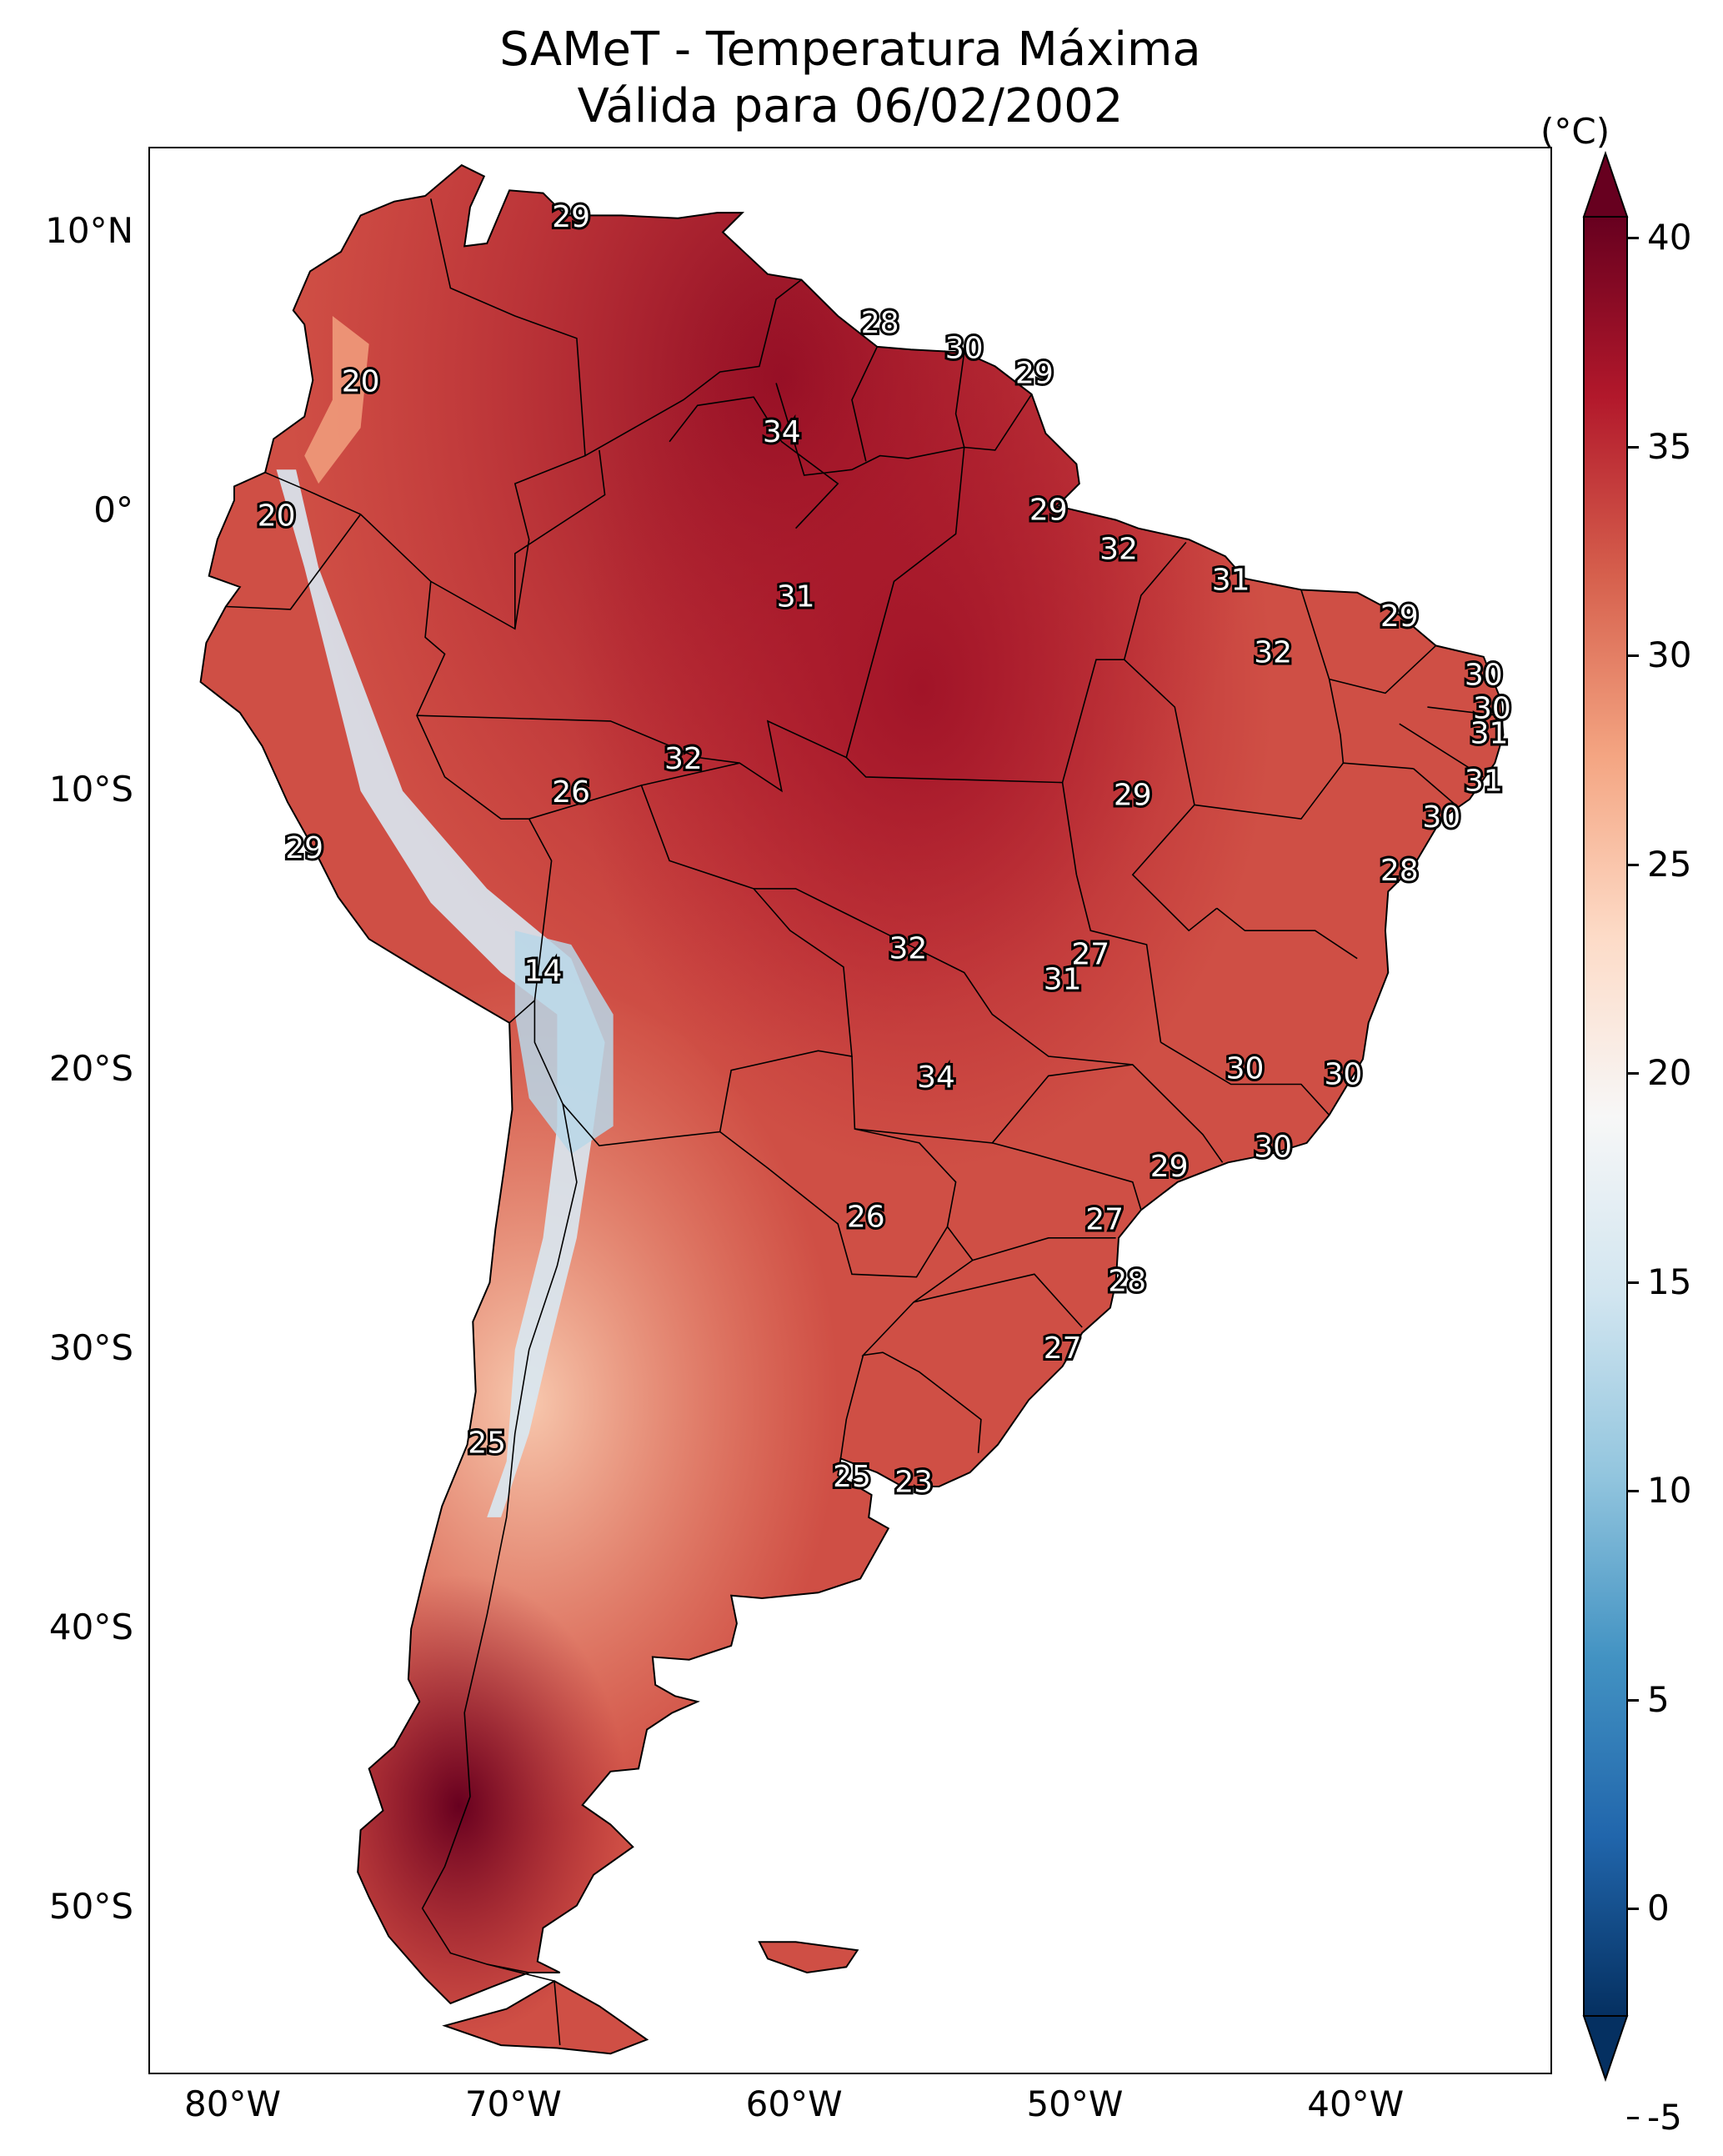 The height and width of the screenshot is (2156, 1723). I want to click on colorbar-extend-min, so click(1605, 2049).